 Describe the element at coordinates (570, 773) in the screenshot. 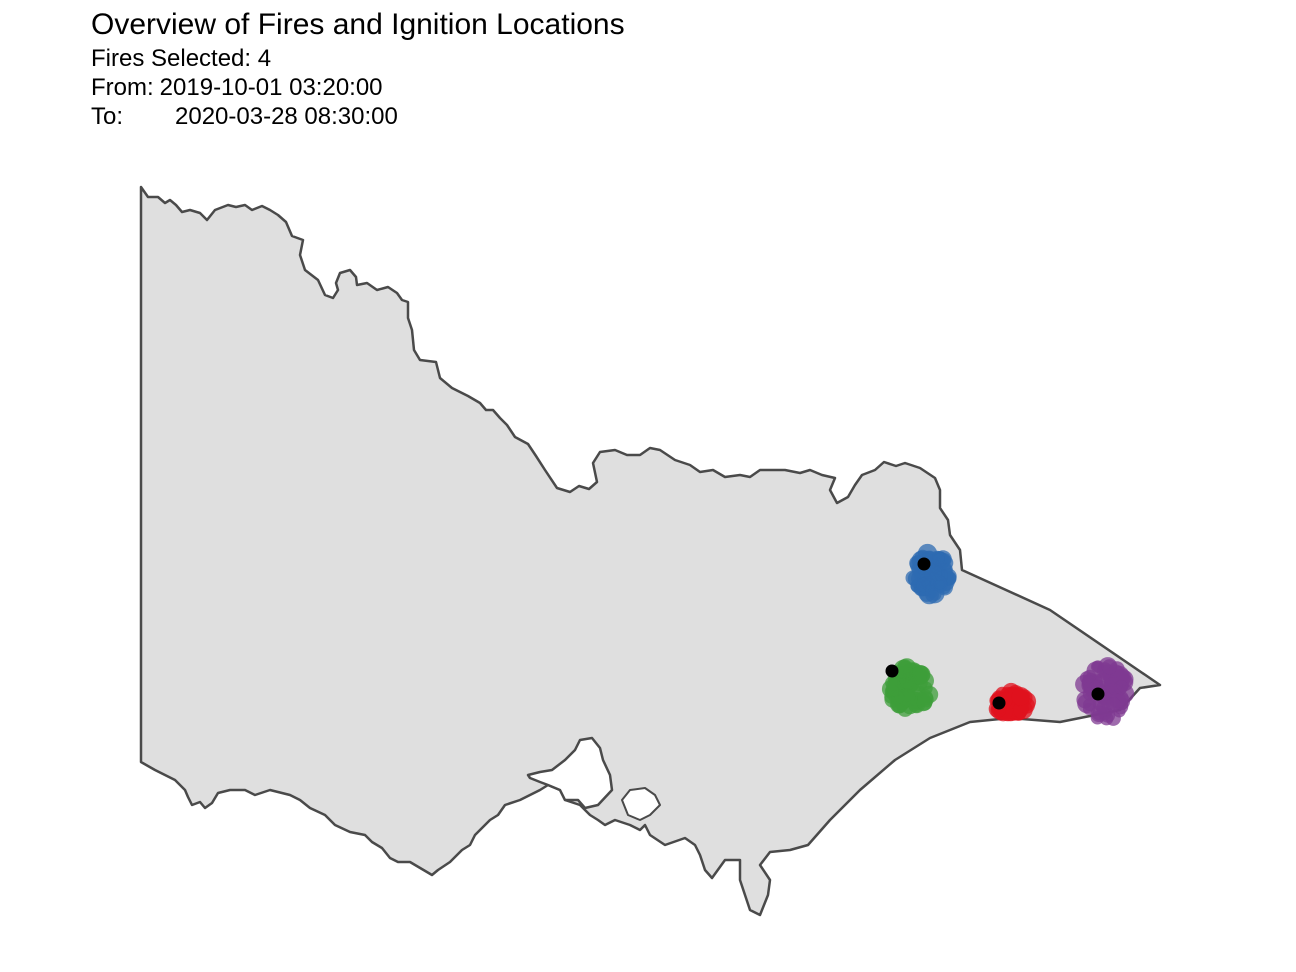

I see `bay-outline` at that location.